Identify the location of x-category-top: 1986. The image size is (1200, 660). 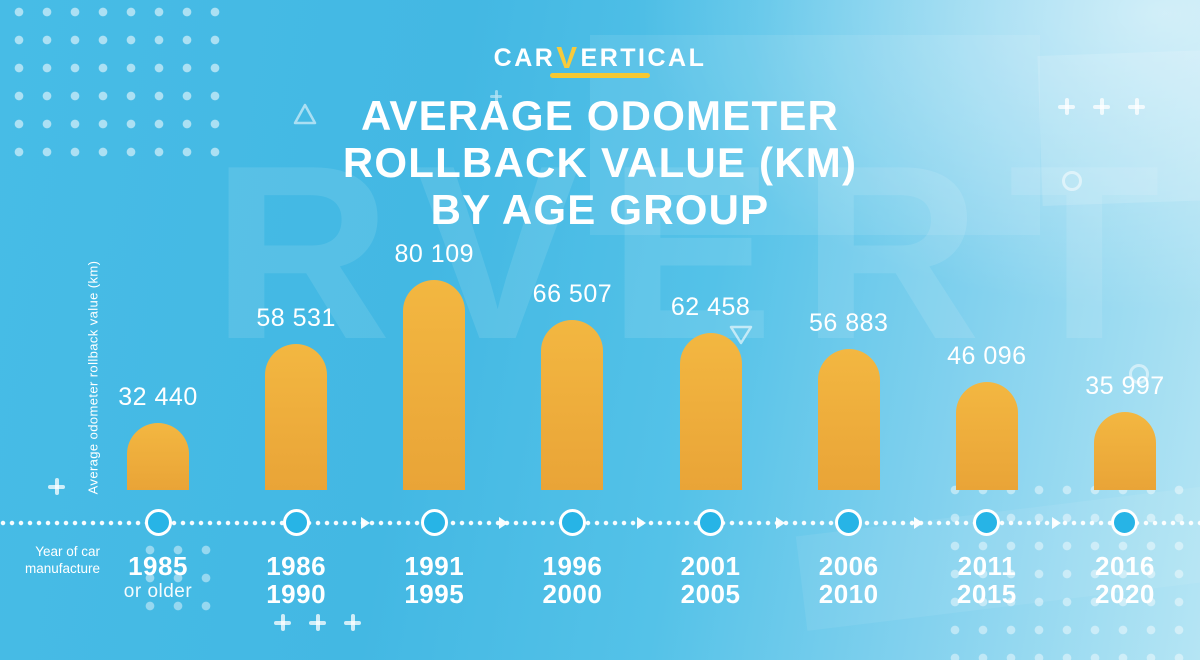
(296, 566).